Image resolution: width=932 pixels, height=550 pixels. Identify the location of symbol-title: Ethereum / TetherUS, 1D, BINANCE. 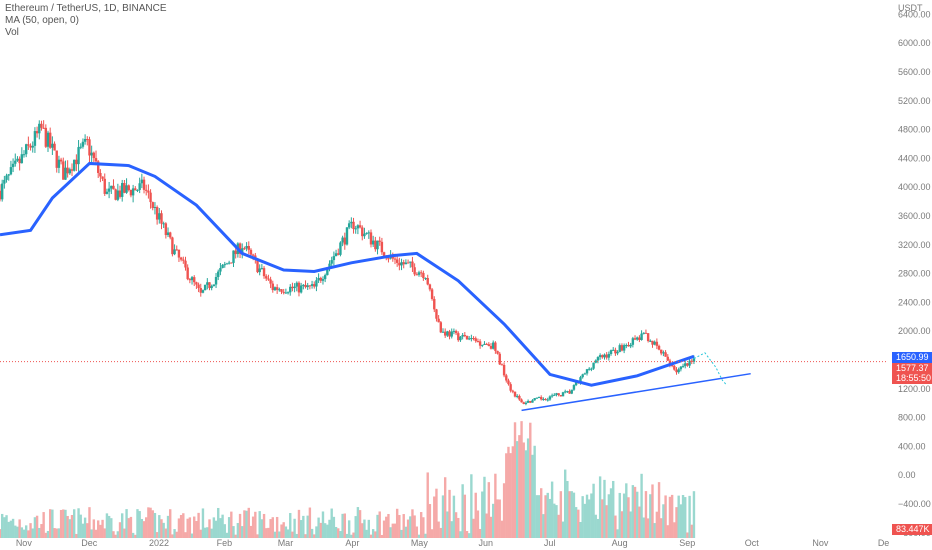
(86, 8).